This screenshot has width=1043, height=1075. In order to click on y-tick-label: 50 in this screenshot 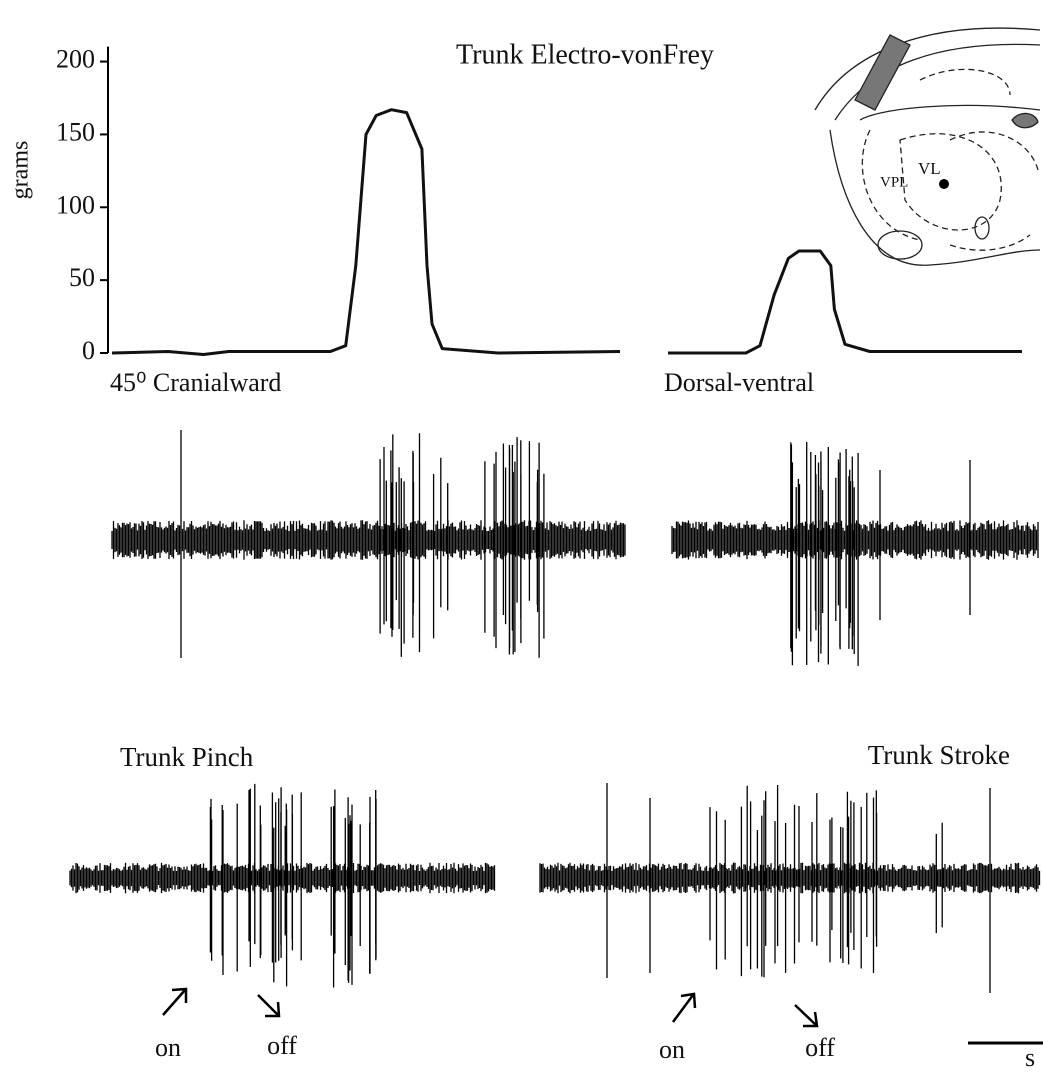, I will do `click(82, 277)`.